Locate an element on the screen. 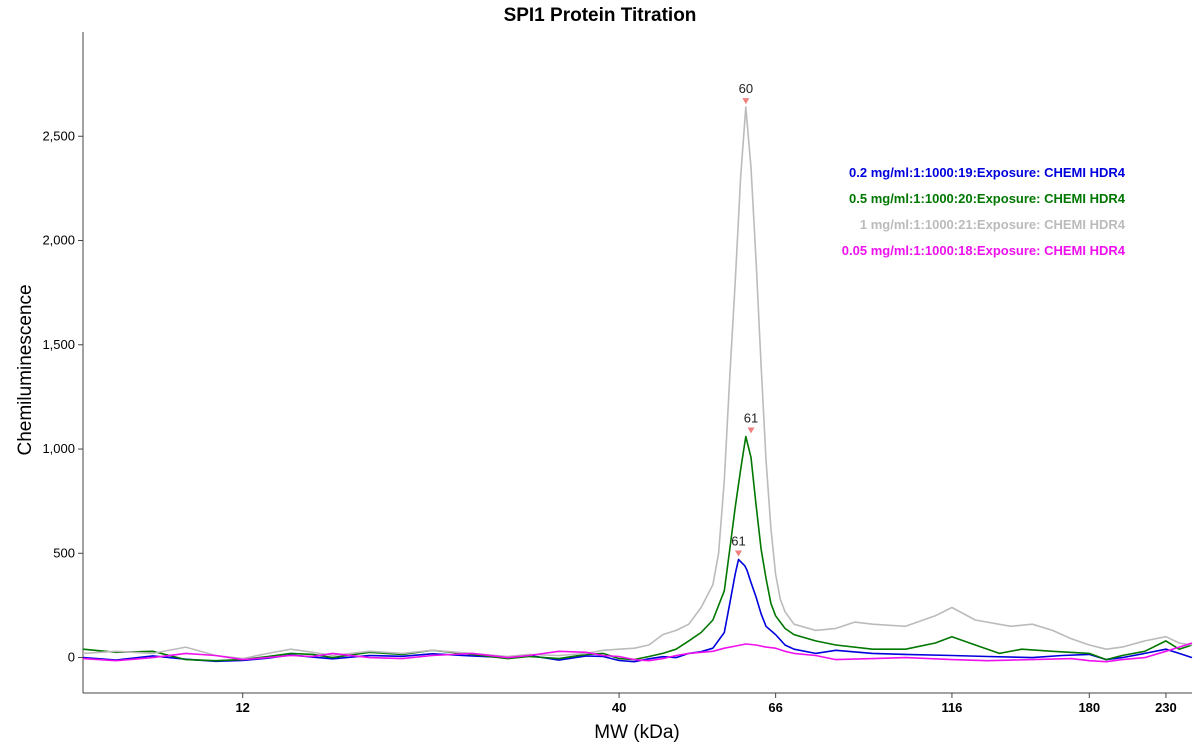 The width and height of the screenshot is (1200, 750). x-tick-label: 180 is located at coordinates (1089, 707).